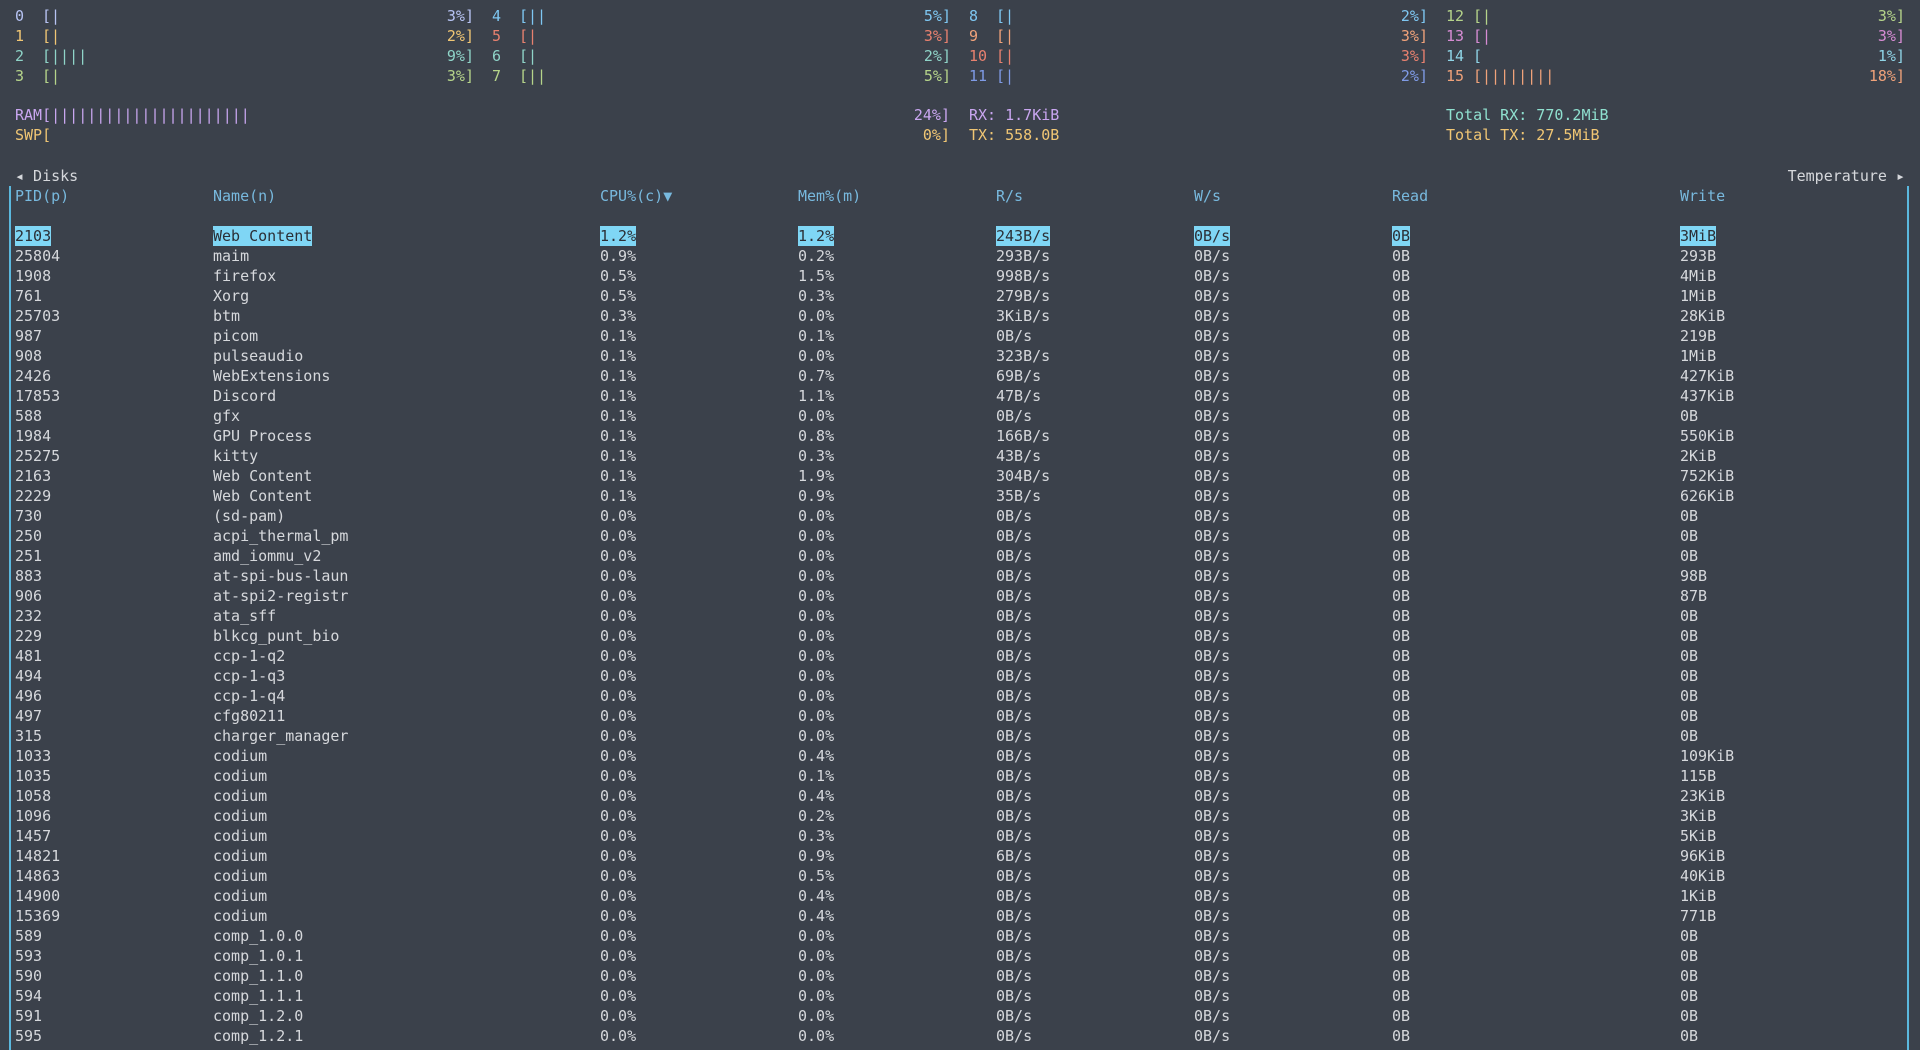 The height and width of the screenshot is (1050, 1920). What do you see at coordinates (960, 736) in the screenshot?
I see `table-row: 315 charger_manager 0.0% 0.0% 0B/s 0B/s 0B 0B` at bounding box center [960, 736].